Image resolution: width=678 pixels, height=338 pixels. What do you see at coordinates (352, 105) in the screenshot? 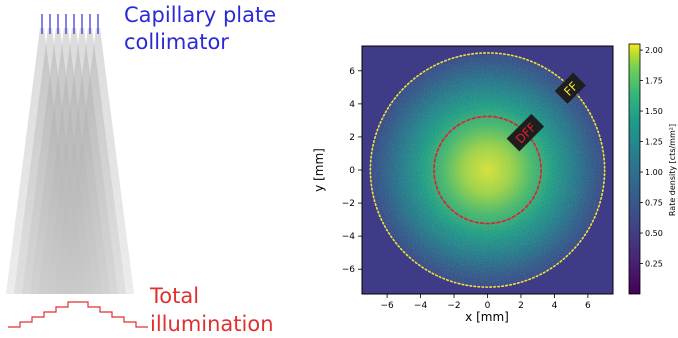
I see `y-tick-label: 4` at bounding box center [352, 105].